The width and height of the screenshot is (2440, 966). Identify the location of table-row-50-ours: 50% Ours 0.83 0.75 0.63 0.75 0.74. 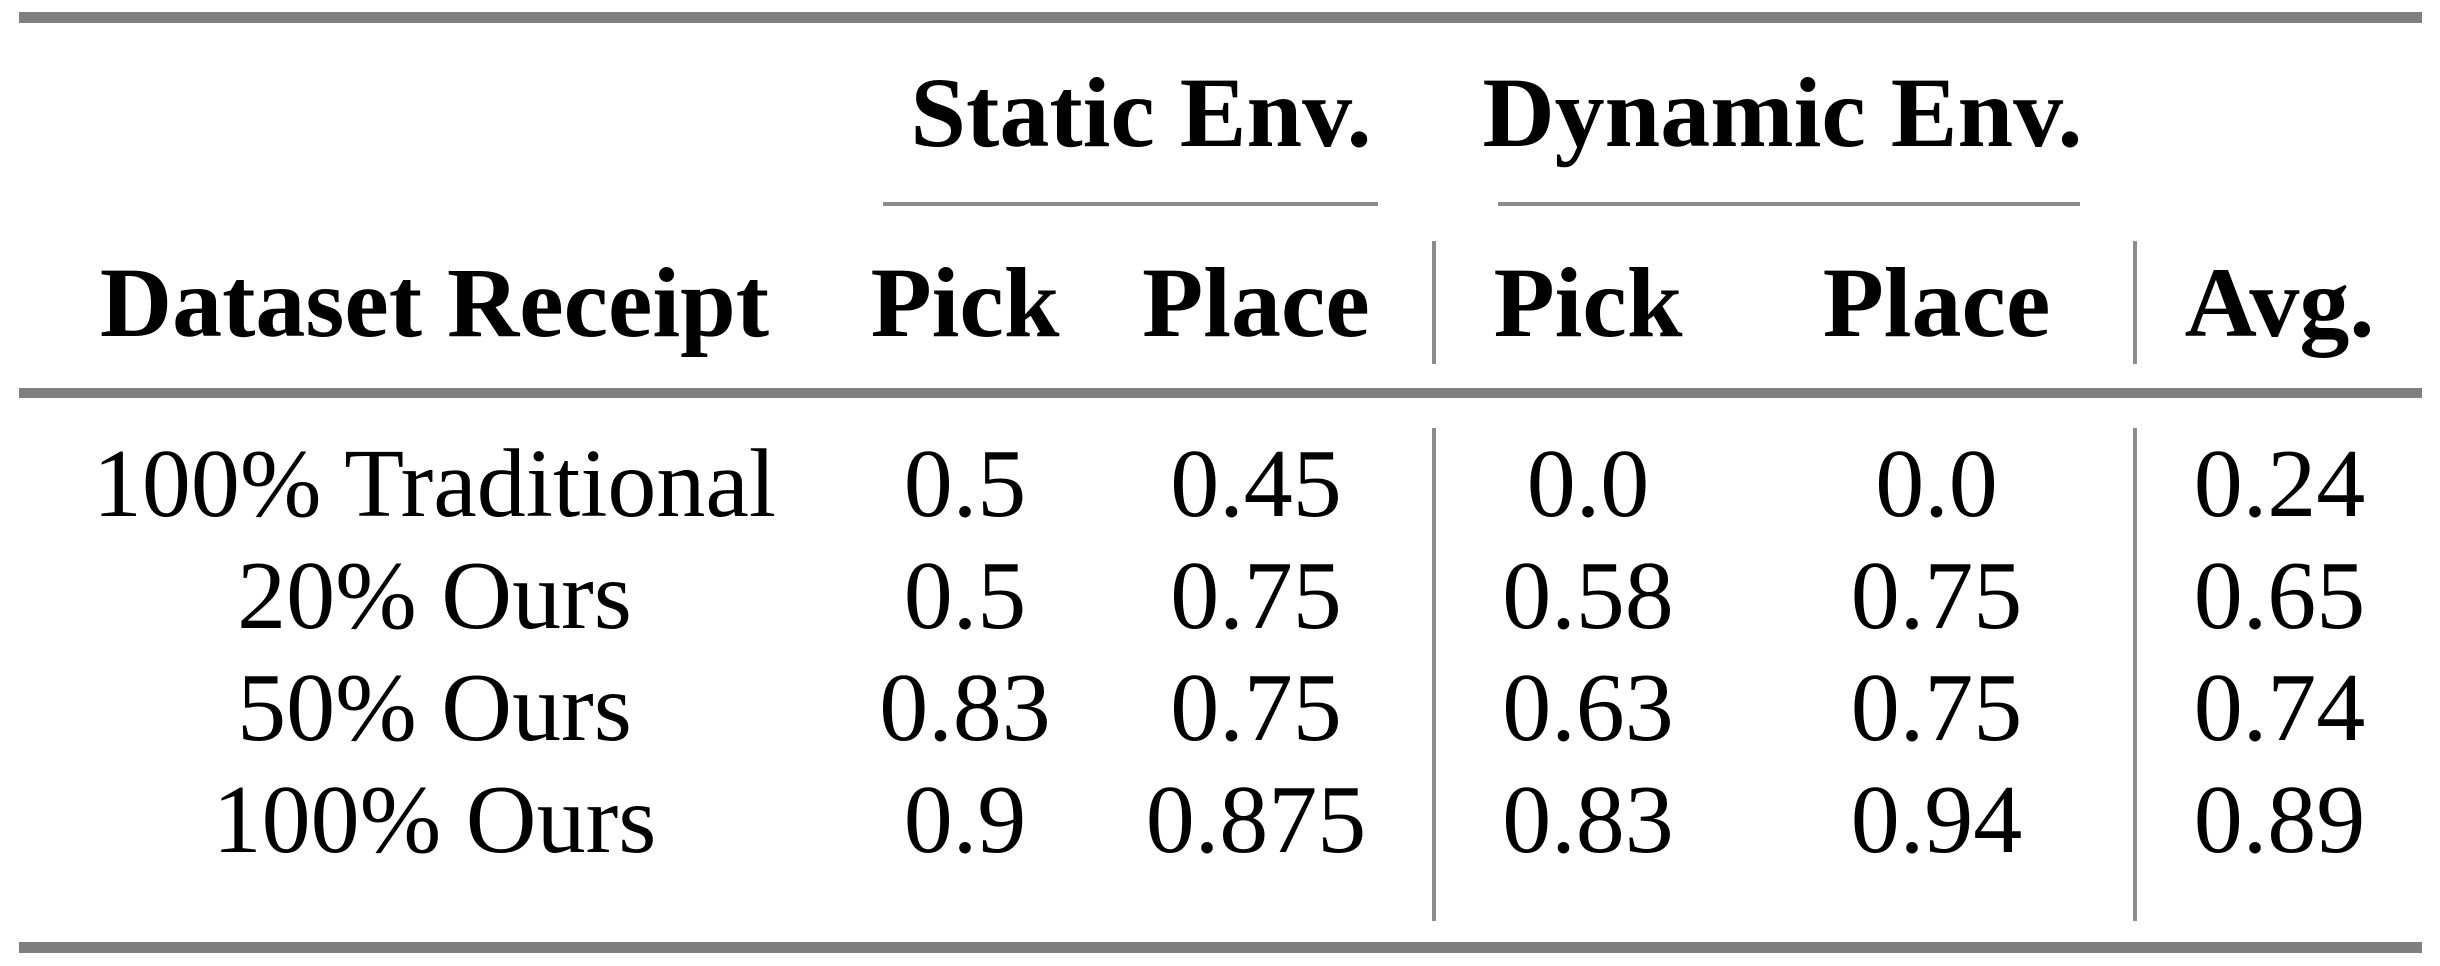
(1220, 708).